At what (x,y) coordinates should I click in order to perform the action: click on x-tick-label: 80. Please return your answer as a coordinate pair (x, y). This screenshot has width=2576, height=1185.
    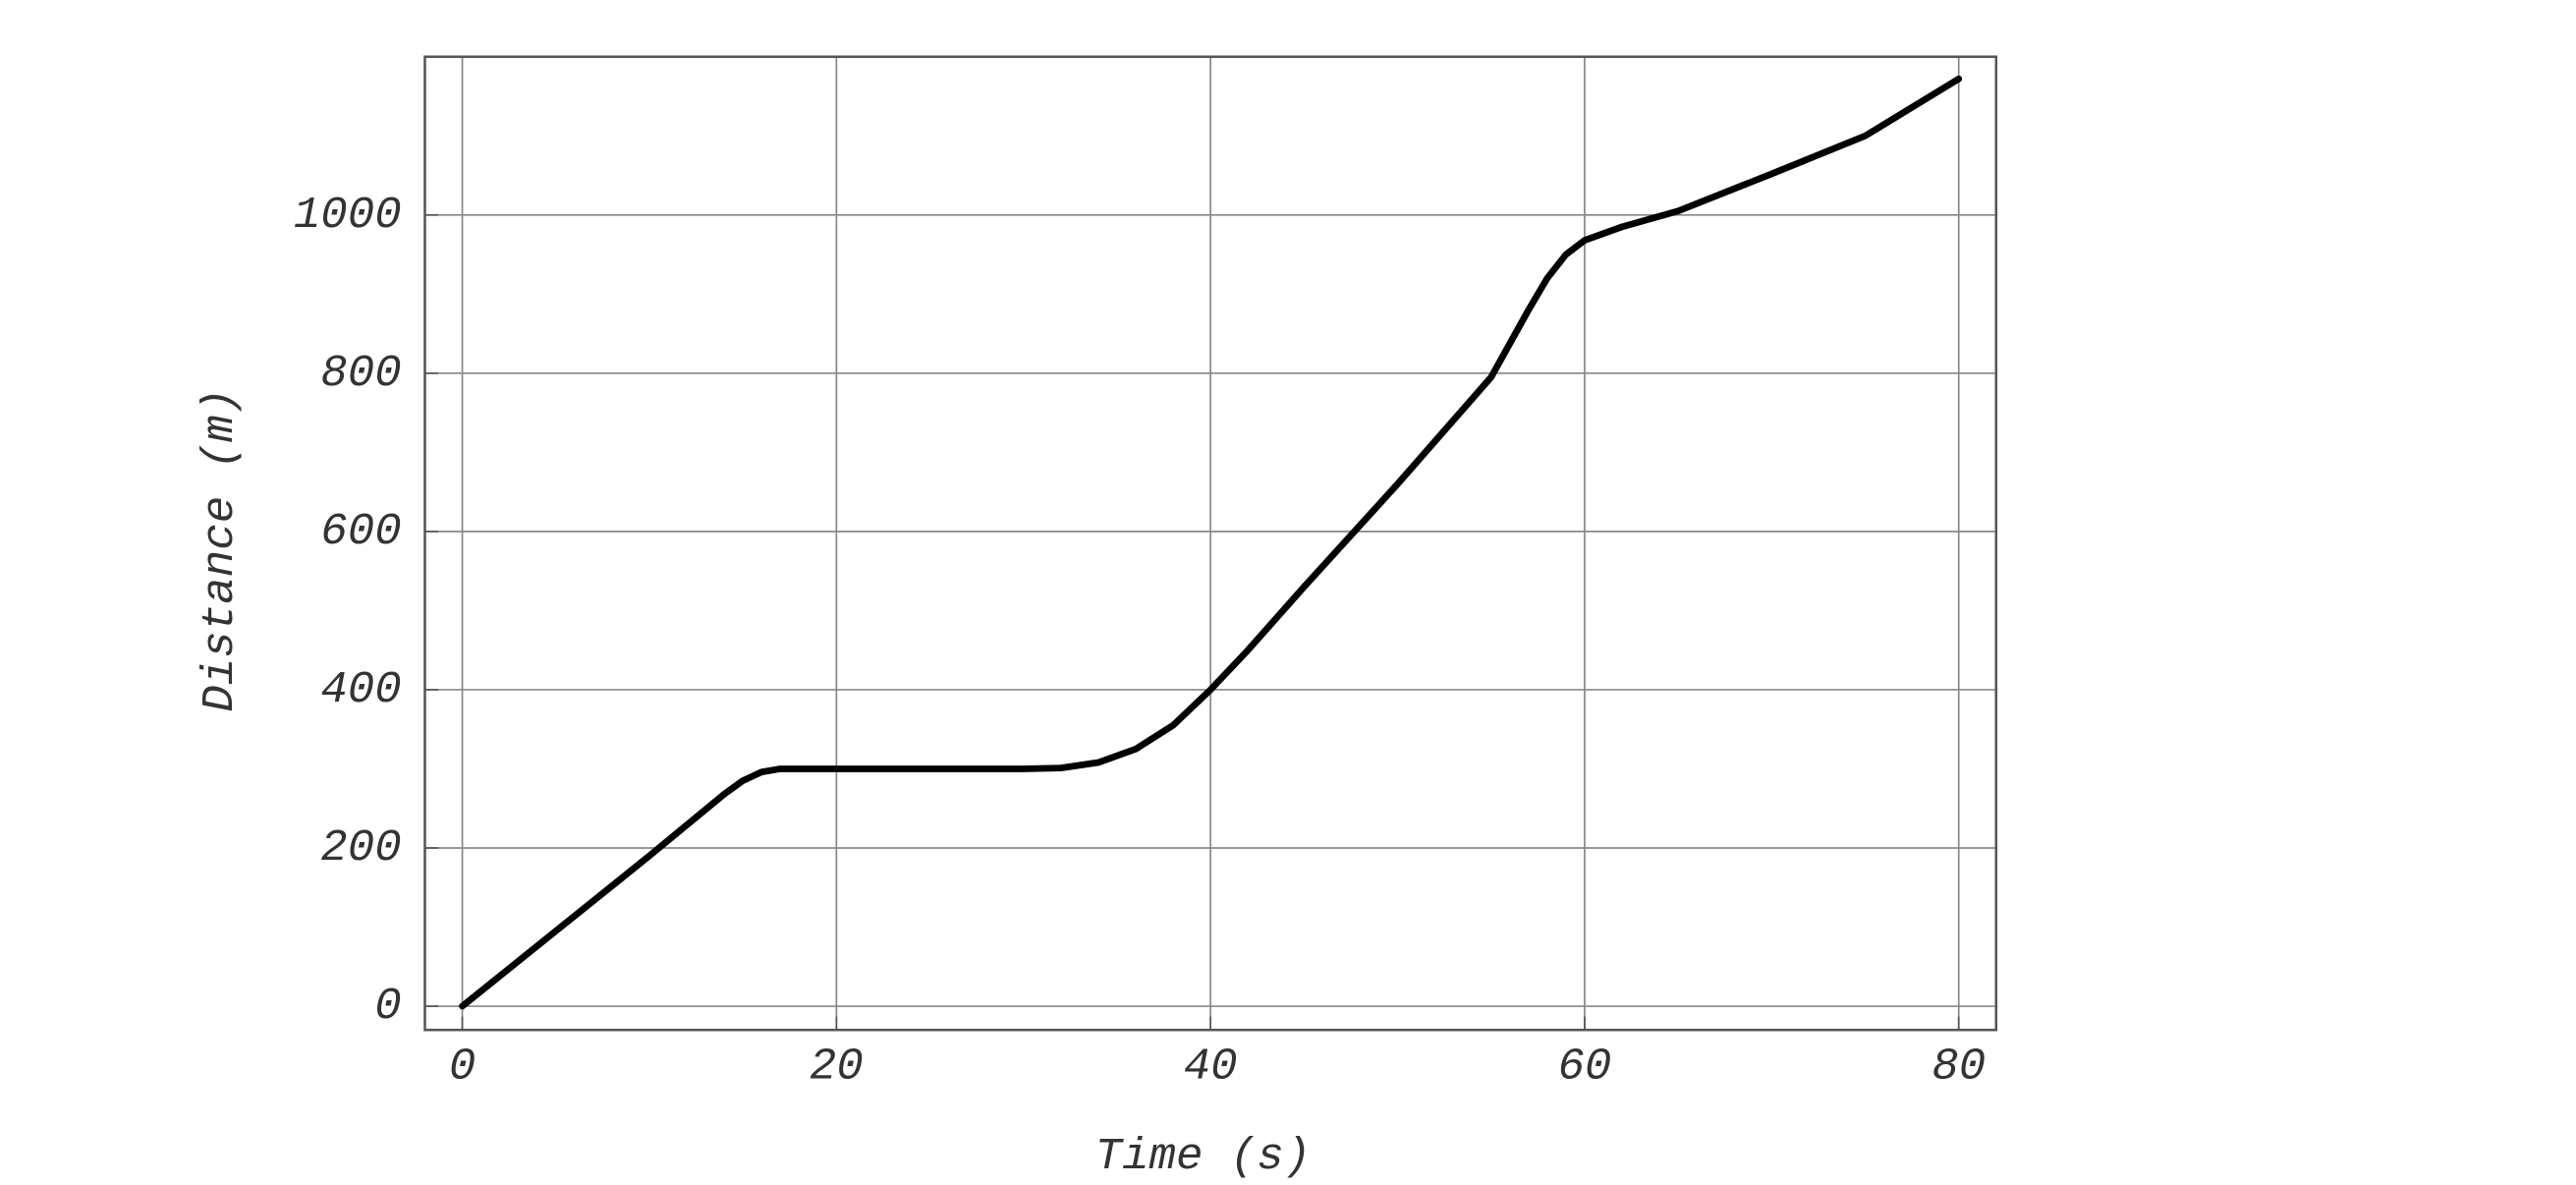
    Looking at the image, I should click on (1959, 1068).